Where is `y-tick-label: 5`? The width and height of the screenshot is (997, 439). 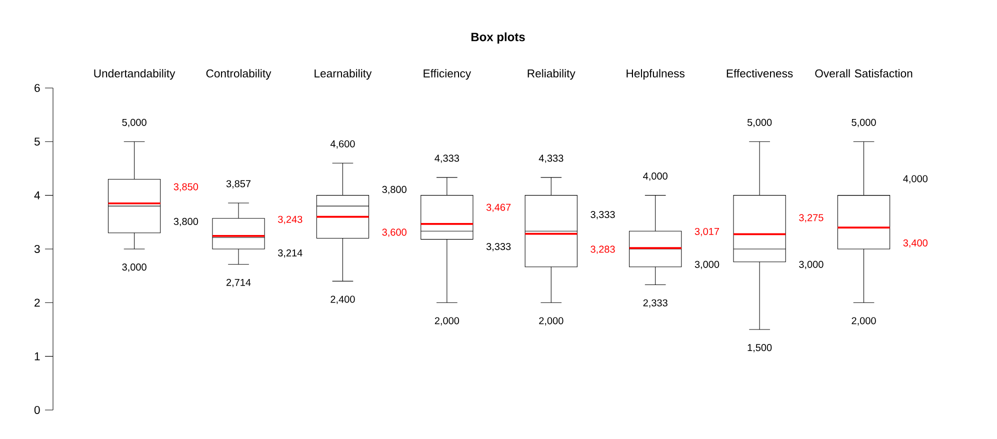 y-tick-label: 5 is located at coordinates (37, 142).